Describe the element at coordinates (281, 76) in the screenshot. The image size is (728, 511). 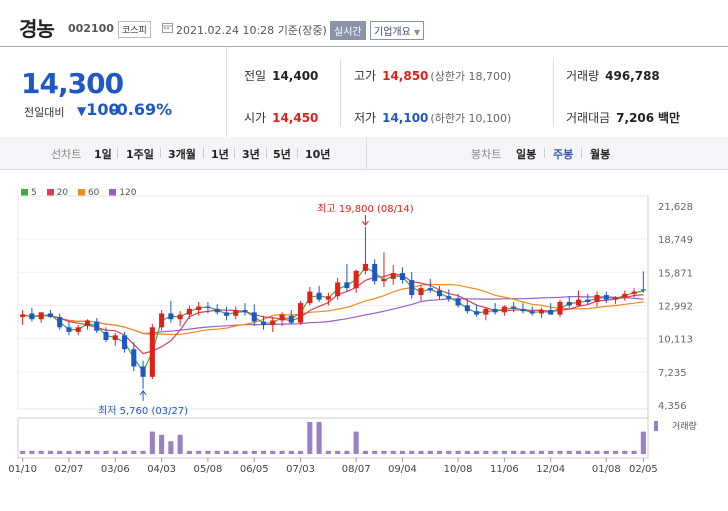
I see `prev-close: 전일 14,400` at that location.